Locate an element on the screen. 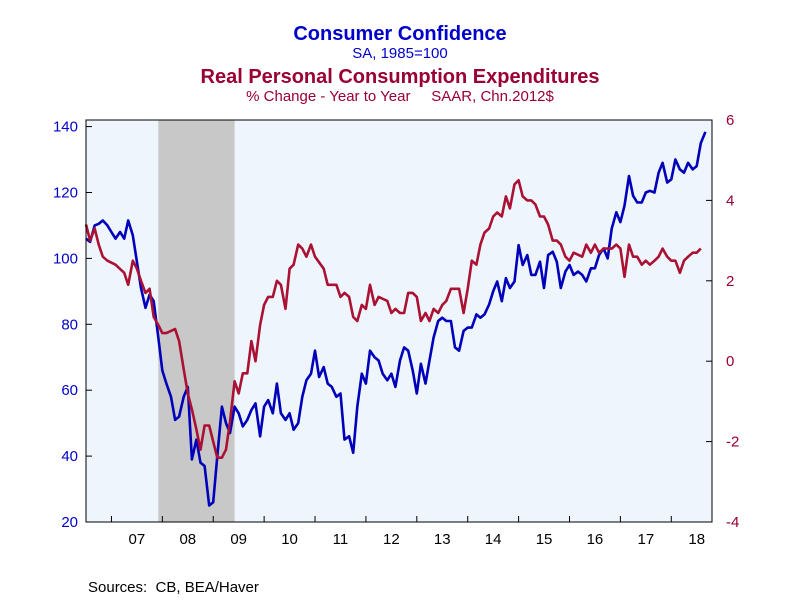  y-left-tick-label: 60 is located at coordinates (69, 390).